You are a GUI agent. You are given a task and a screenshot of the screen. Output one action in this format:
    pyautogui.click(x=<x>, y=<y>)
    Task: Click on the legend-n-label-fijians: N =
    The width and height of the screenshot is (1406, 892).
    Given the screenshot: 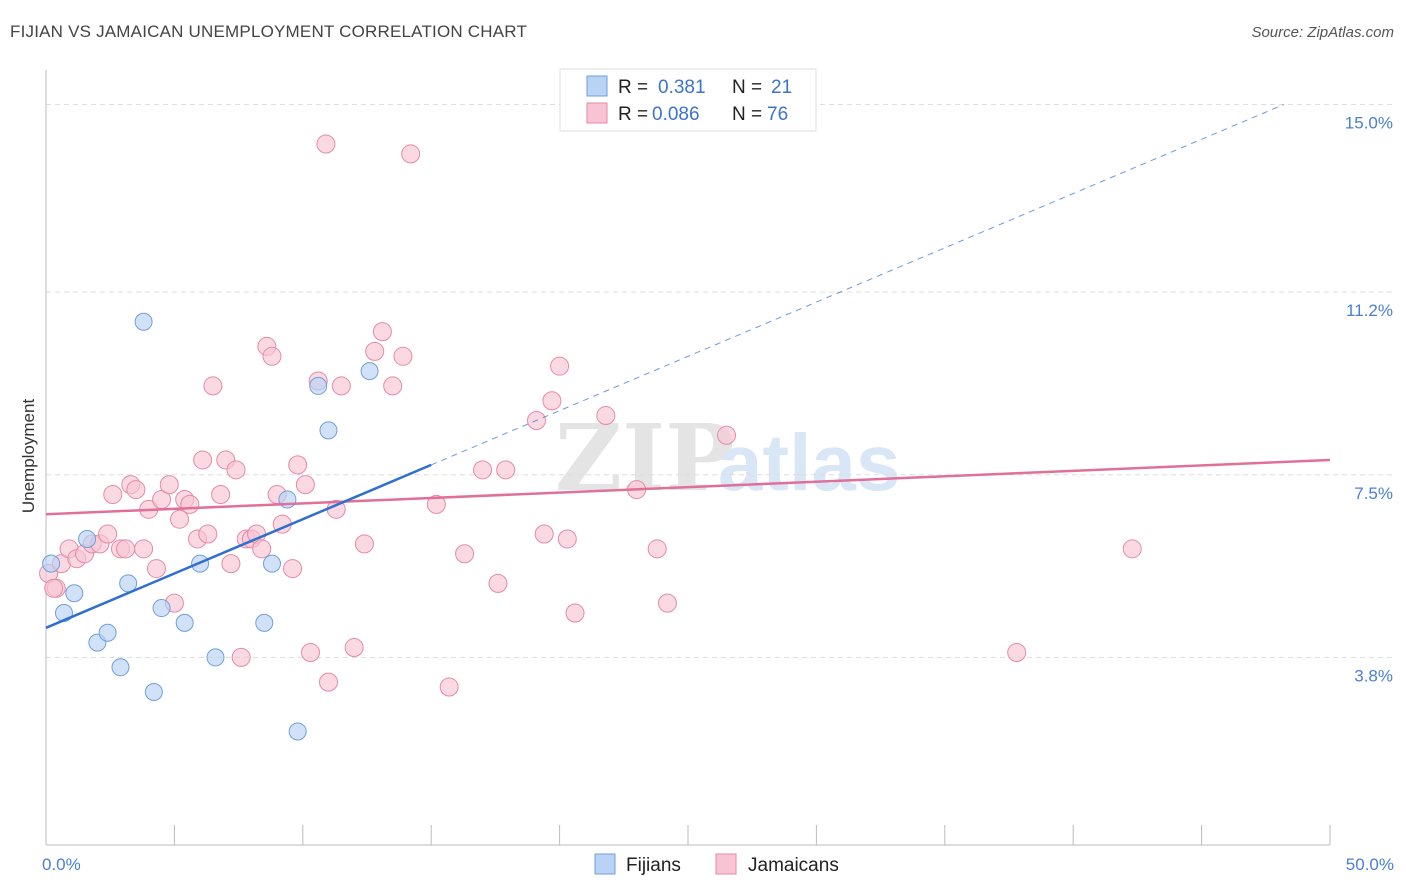 What is the action you would take?
    pyautogui.click(x=747, y=87)
    